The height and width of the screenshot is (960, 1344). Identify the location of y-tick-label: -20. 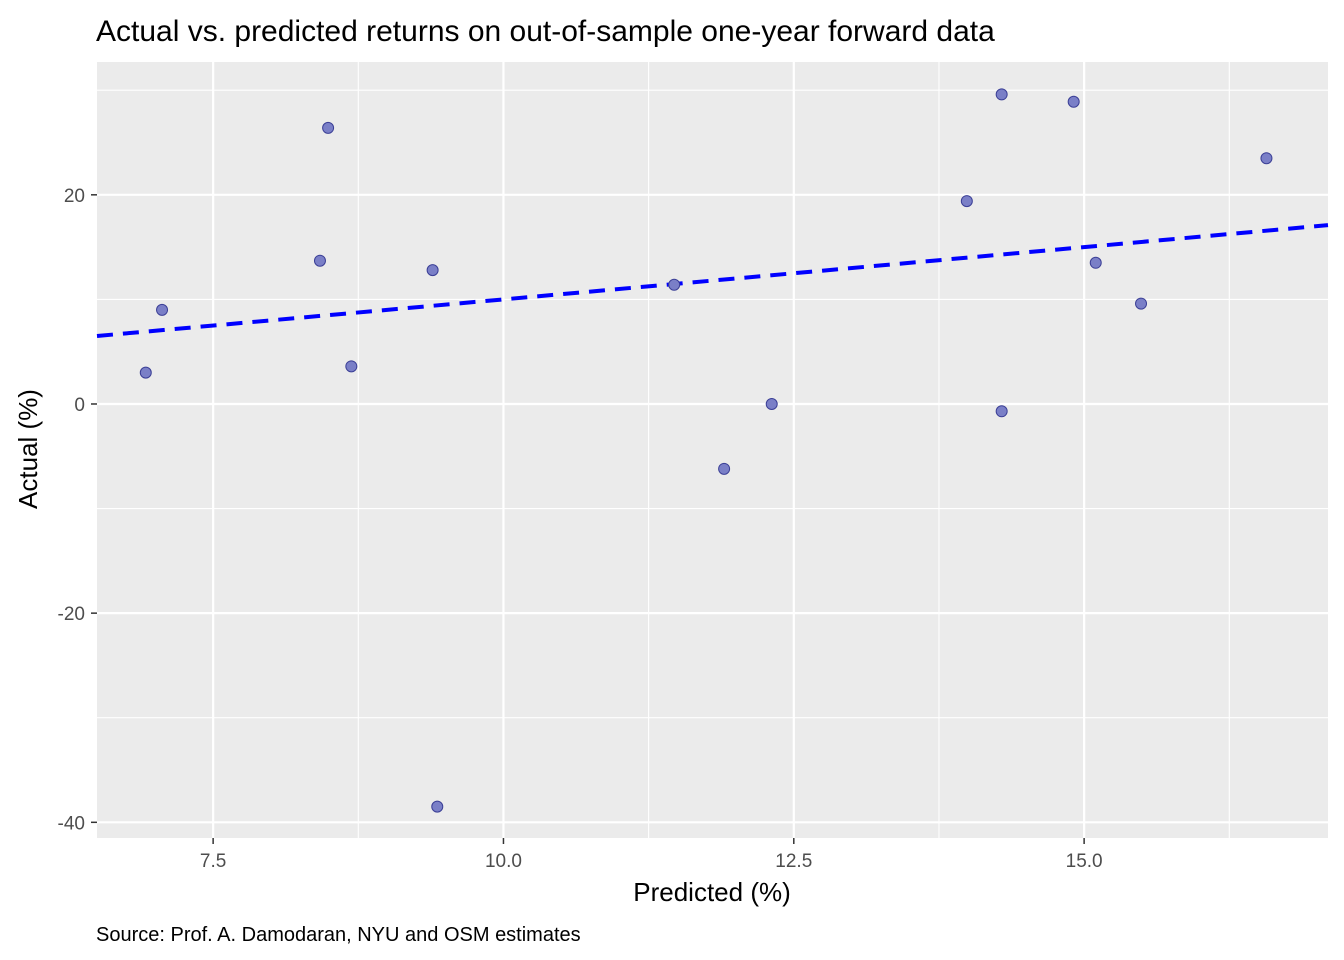
(71, 614).